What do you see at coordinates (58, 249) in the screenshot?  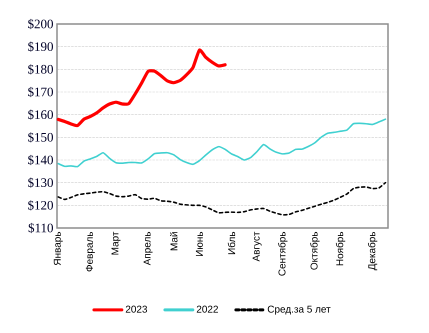 I see `x-tick-label: Январь` at bounding box center [58, 249].